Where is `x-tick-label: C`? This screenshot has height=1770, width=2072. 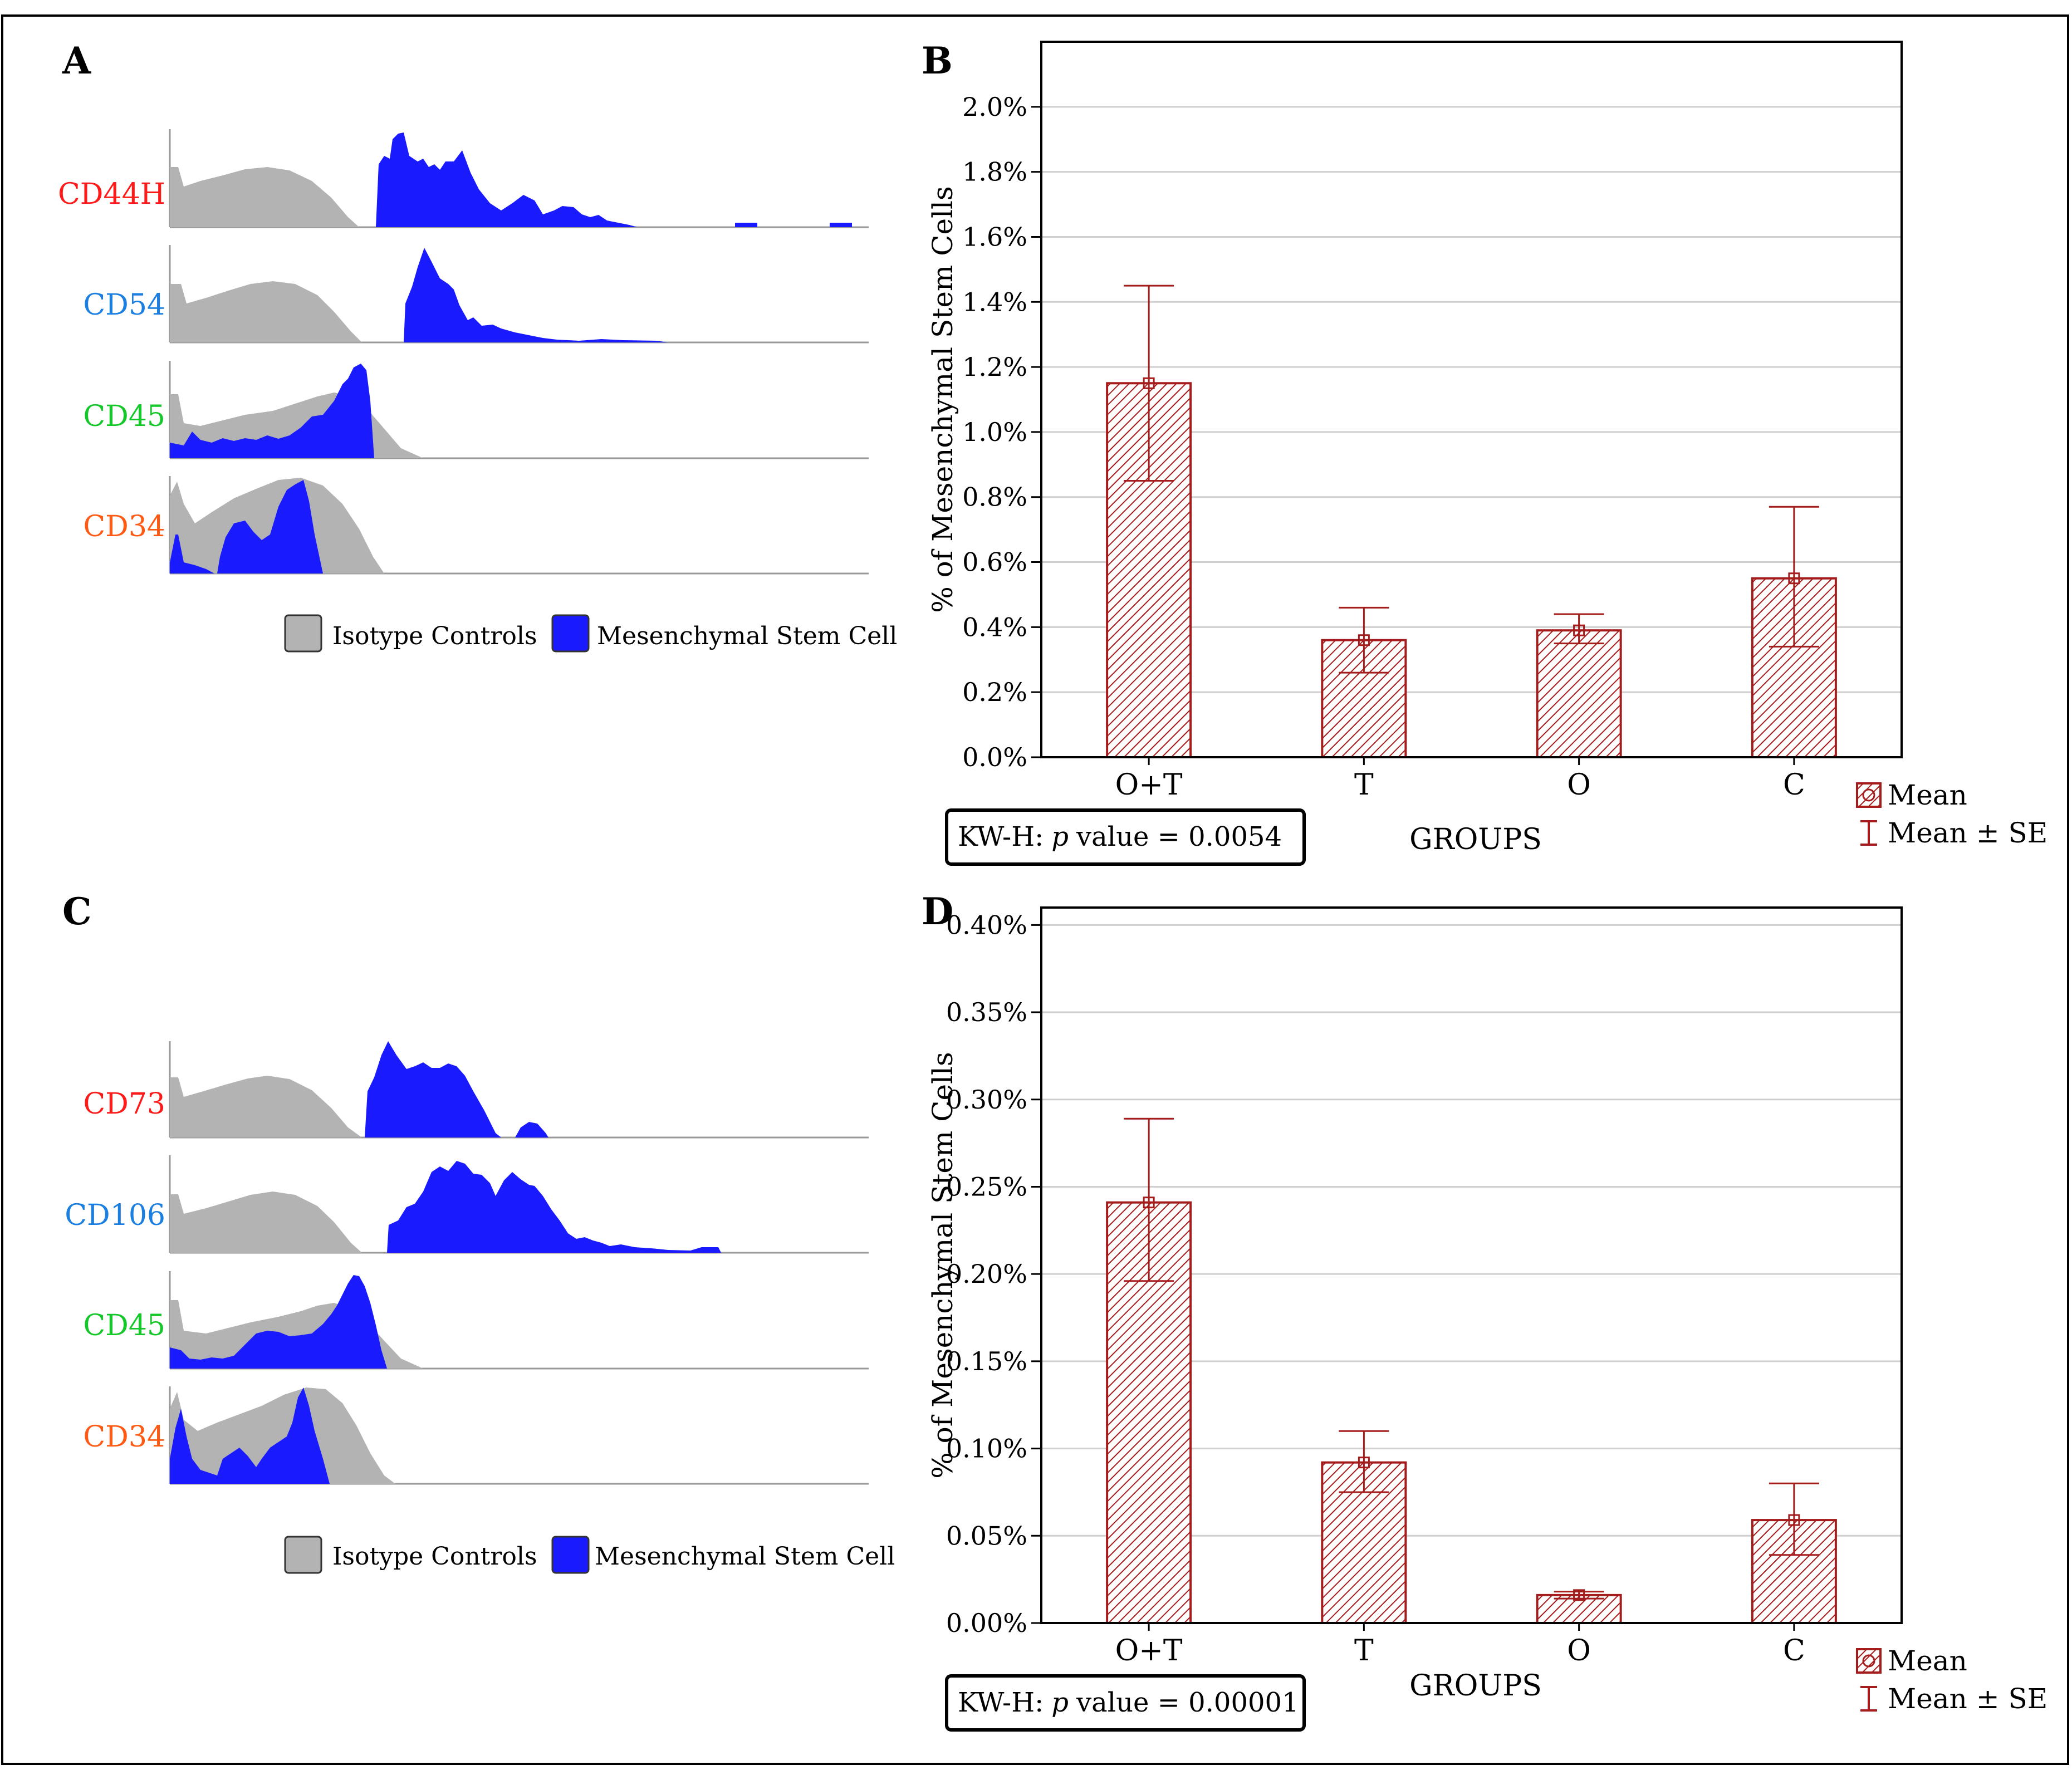
x-tick-label: C is located at coordinates (1794, 1651).